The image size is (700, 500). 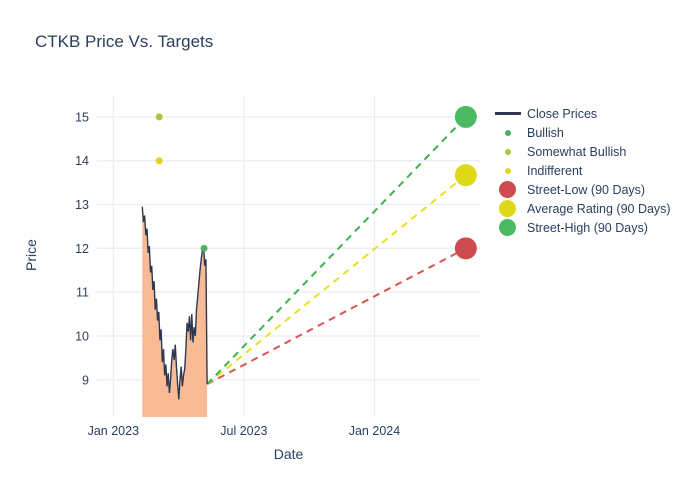 What do you see at coordinates (507, 151) in the screenshot?
I see `somewhat-bullish-dot-icon` at bounding box center [507, 151].